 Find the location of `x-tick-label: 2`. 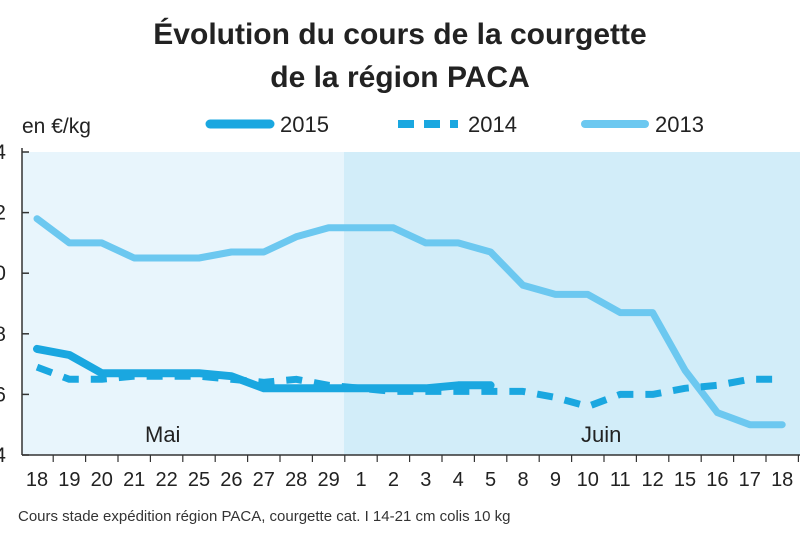

x-tick-label: 2 is located at coordinates (393, 480).